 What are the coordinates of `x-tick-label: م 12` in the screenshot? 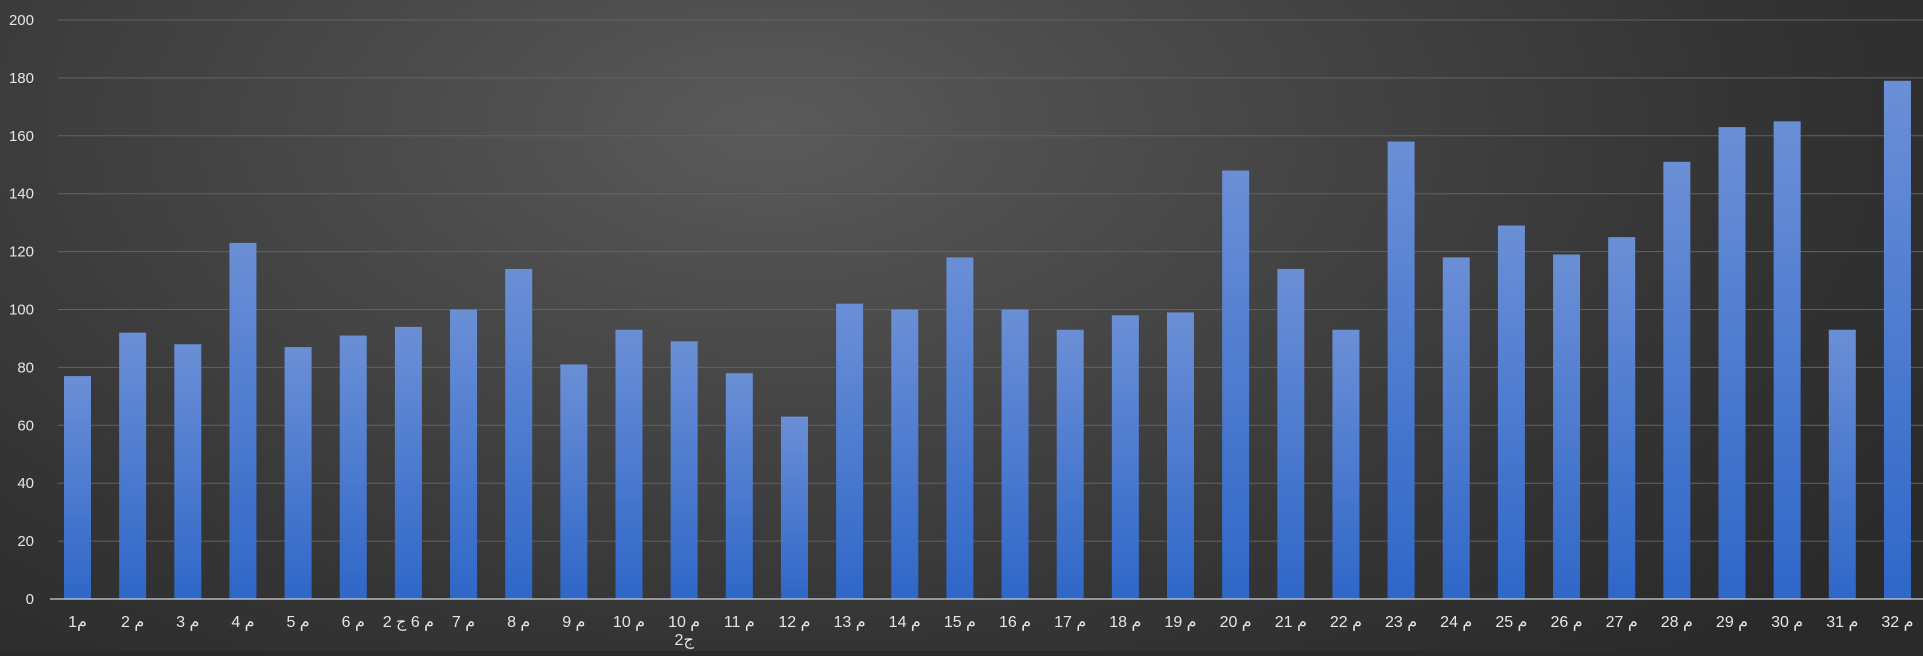 It's located at (794, 622).